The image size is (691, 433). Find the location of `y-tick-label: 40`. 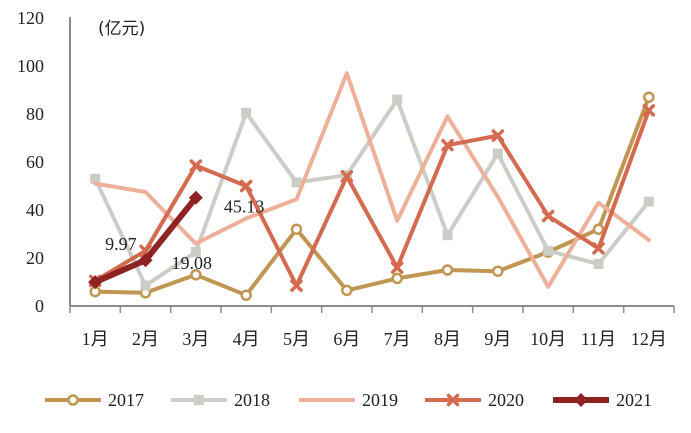

y-tick-label: 40 is located at coordinates (35, 210).